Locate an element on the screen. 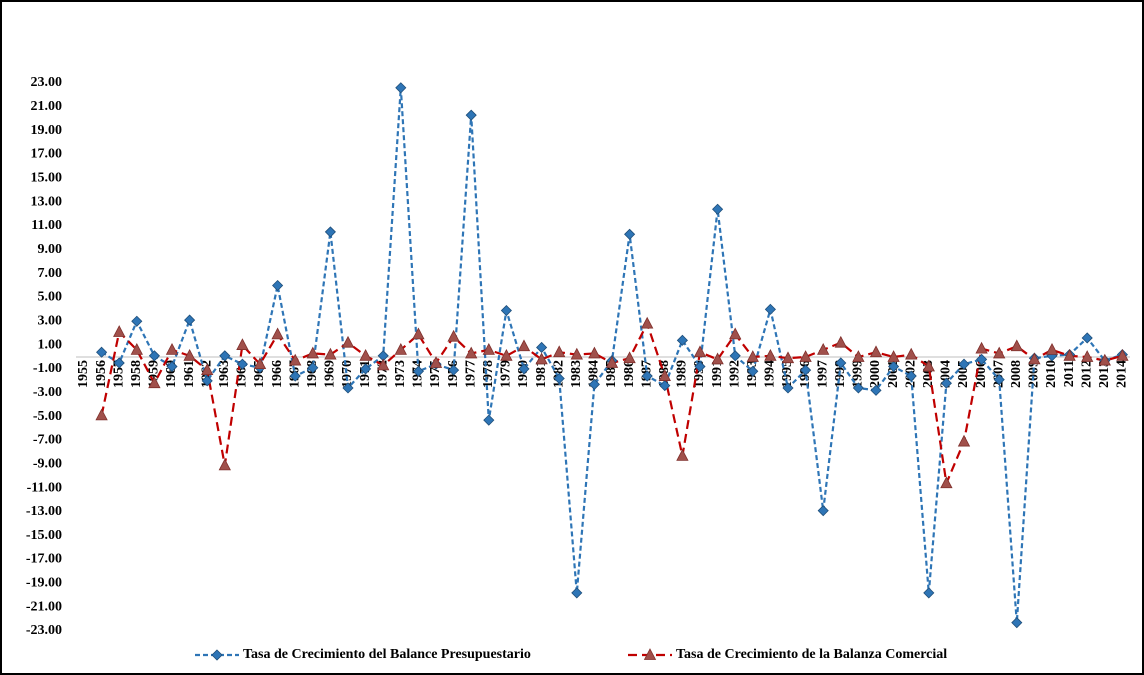  x-tick-label: 2012 is located at coordinates (1086, 374).